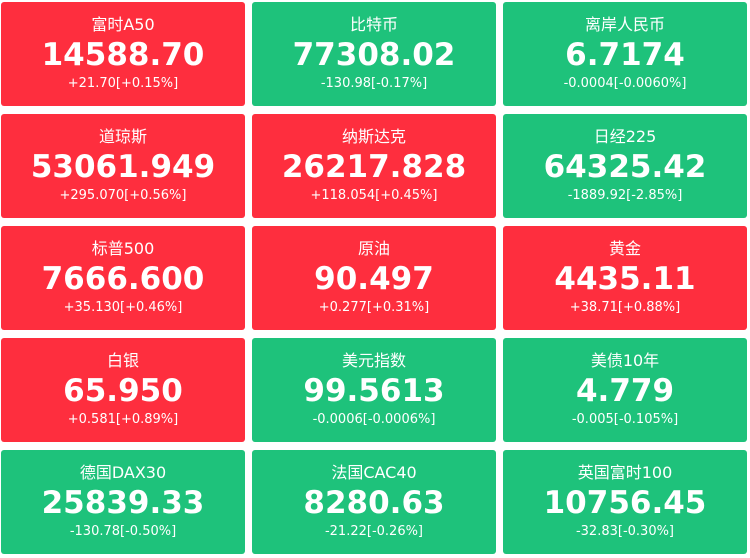 The image size is (750, 558). I want to click on quote-tile: 德国DAX30 25839.33 -130.78[-0.50%], so click(123, 502).